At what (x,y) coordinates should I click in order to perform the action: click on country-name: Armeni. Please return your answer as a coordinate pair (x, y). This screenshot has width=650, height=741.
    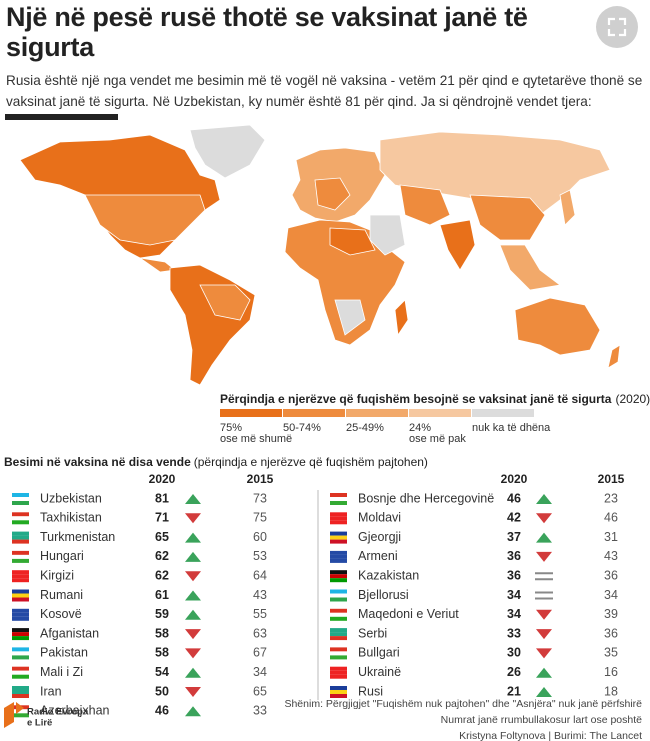
    Looking at the image, I should click on (378, 556).